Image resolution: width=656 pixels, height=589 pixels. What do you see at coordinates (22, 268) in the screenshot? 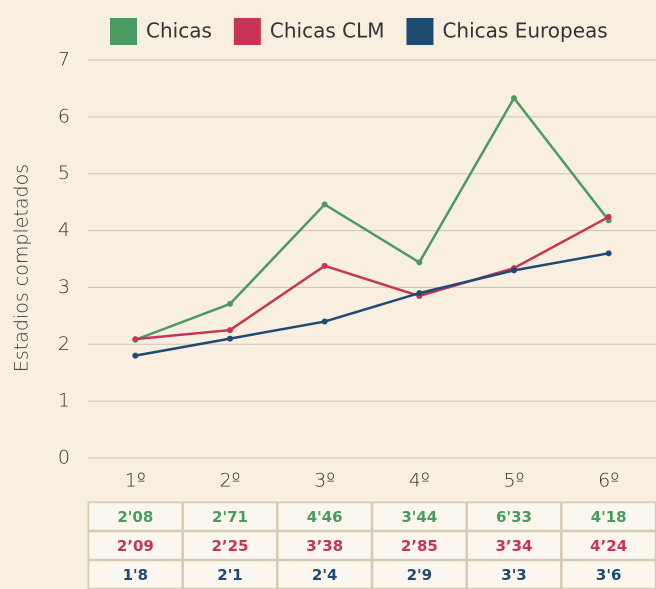
I see `y-axis-label: Estadios completados` at bounding box center [22, 268].